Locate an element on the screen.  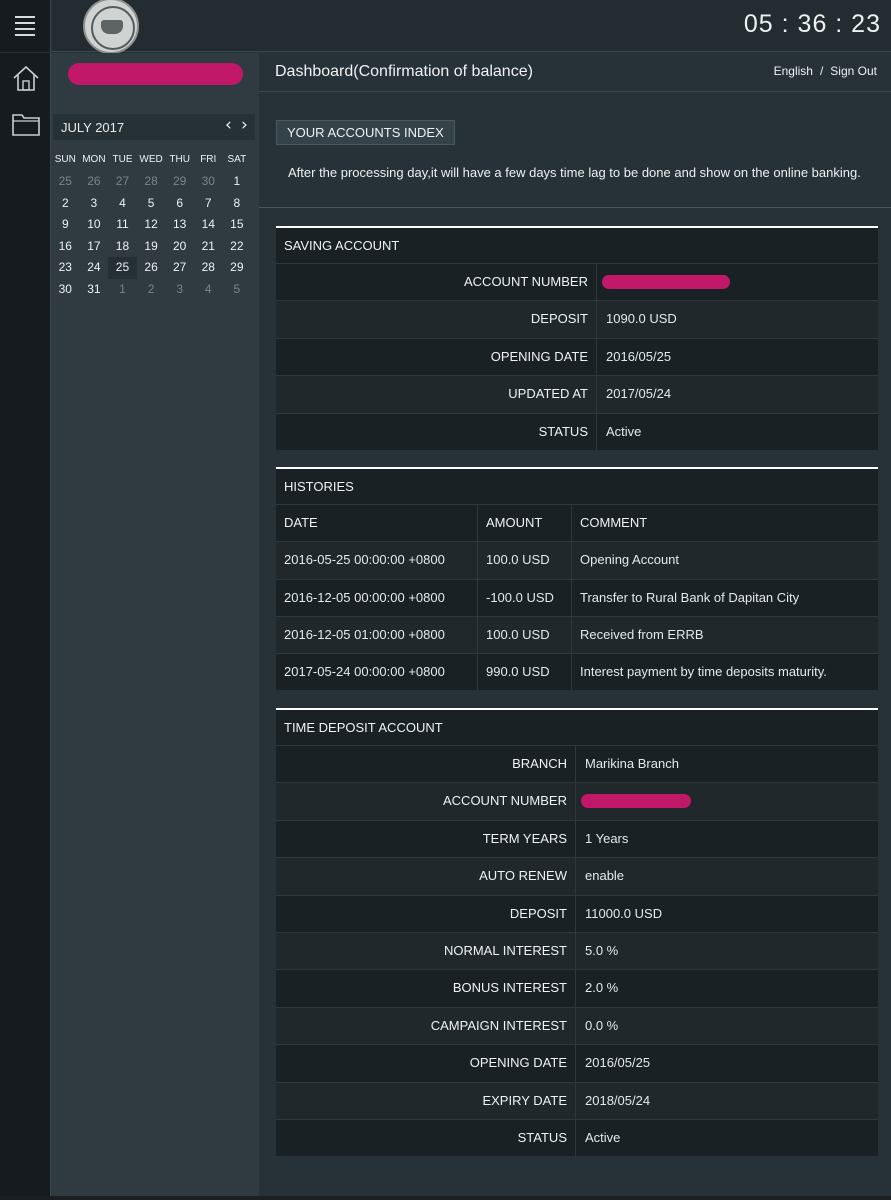
row-label: TERM YEARS is located at coordinates (426, 839).